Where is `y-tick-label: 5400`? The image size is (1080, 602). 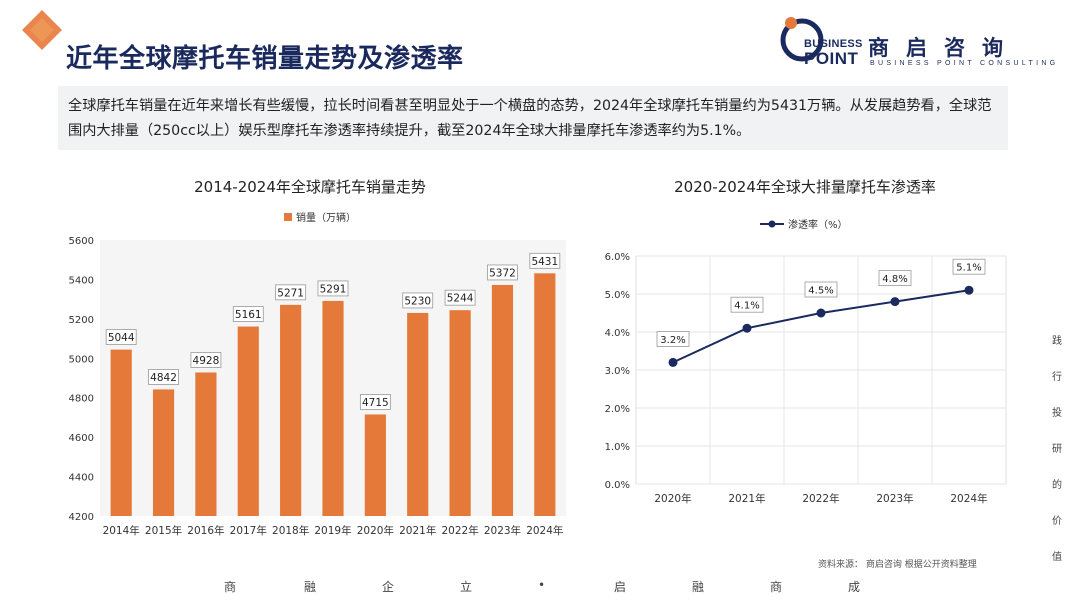
y-tick-label: 5400 is located at coordinates (81, 280).